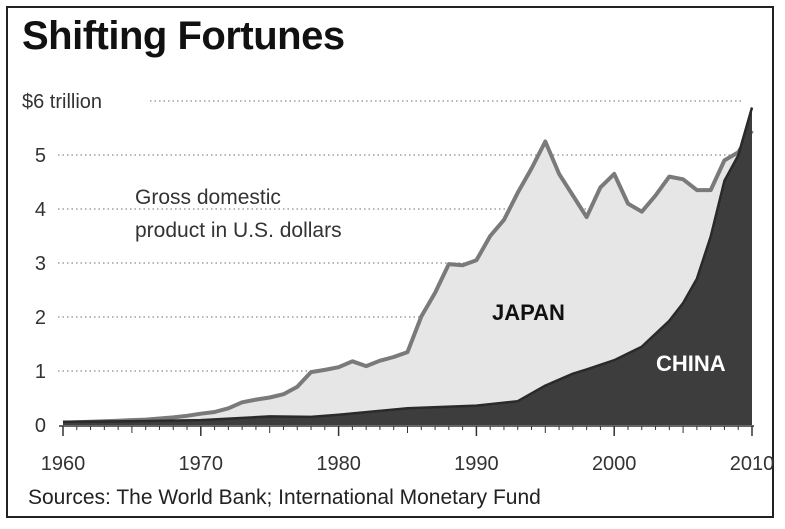 The height and width of the screenshot is (529, 785). I want to click on y-tick-label-3: 3, so click(40, 264).